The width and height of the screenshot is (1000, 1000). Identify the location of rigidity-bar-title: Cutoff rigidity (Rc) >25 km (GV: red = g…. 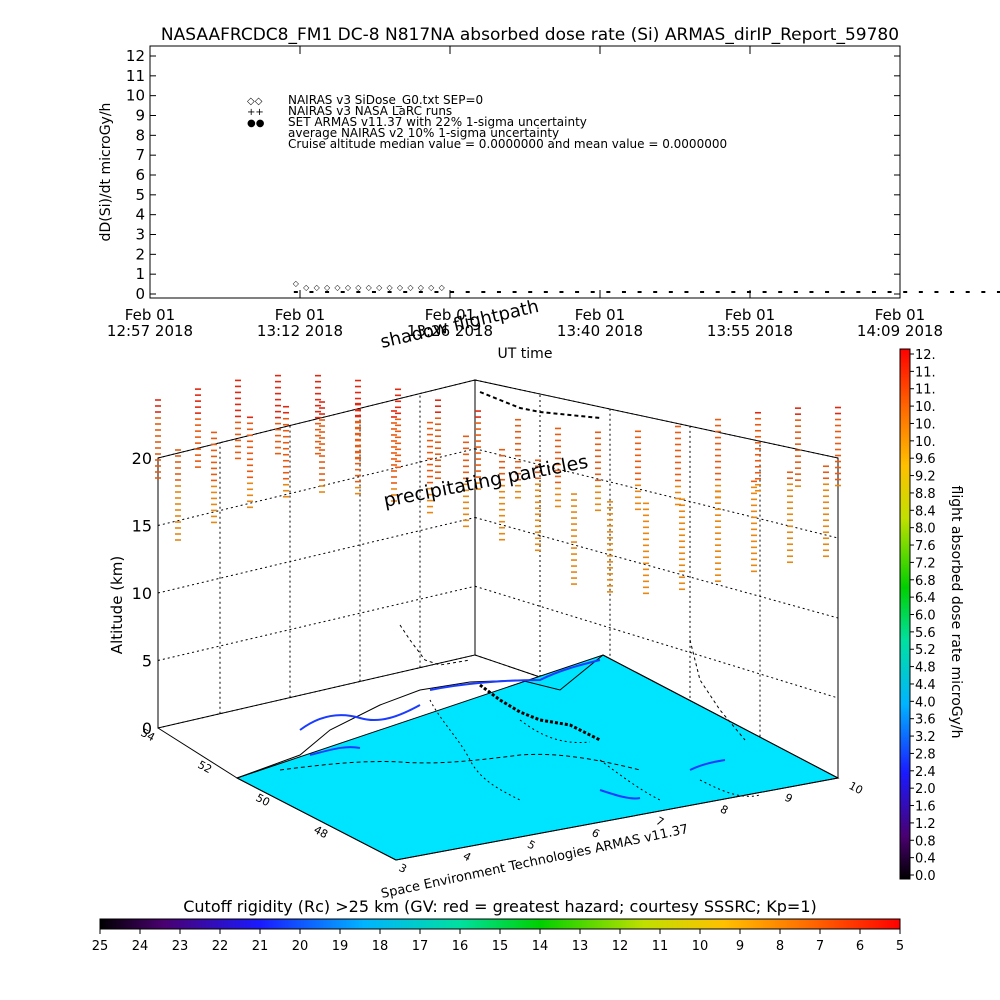
(500, 906).